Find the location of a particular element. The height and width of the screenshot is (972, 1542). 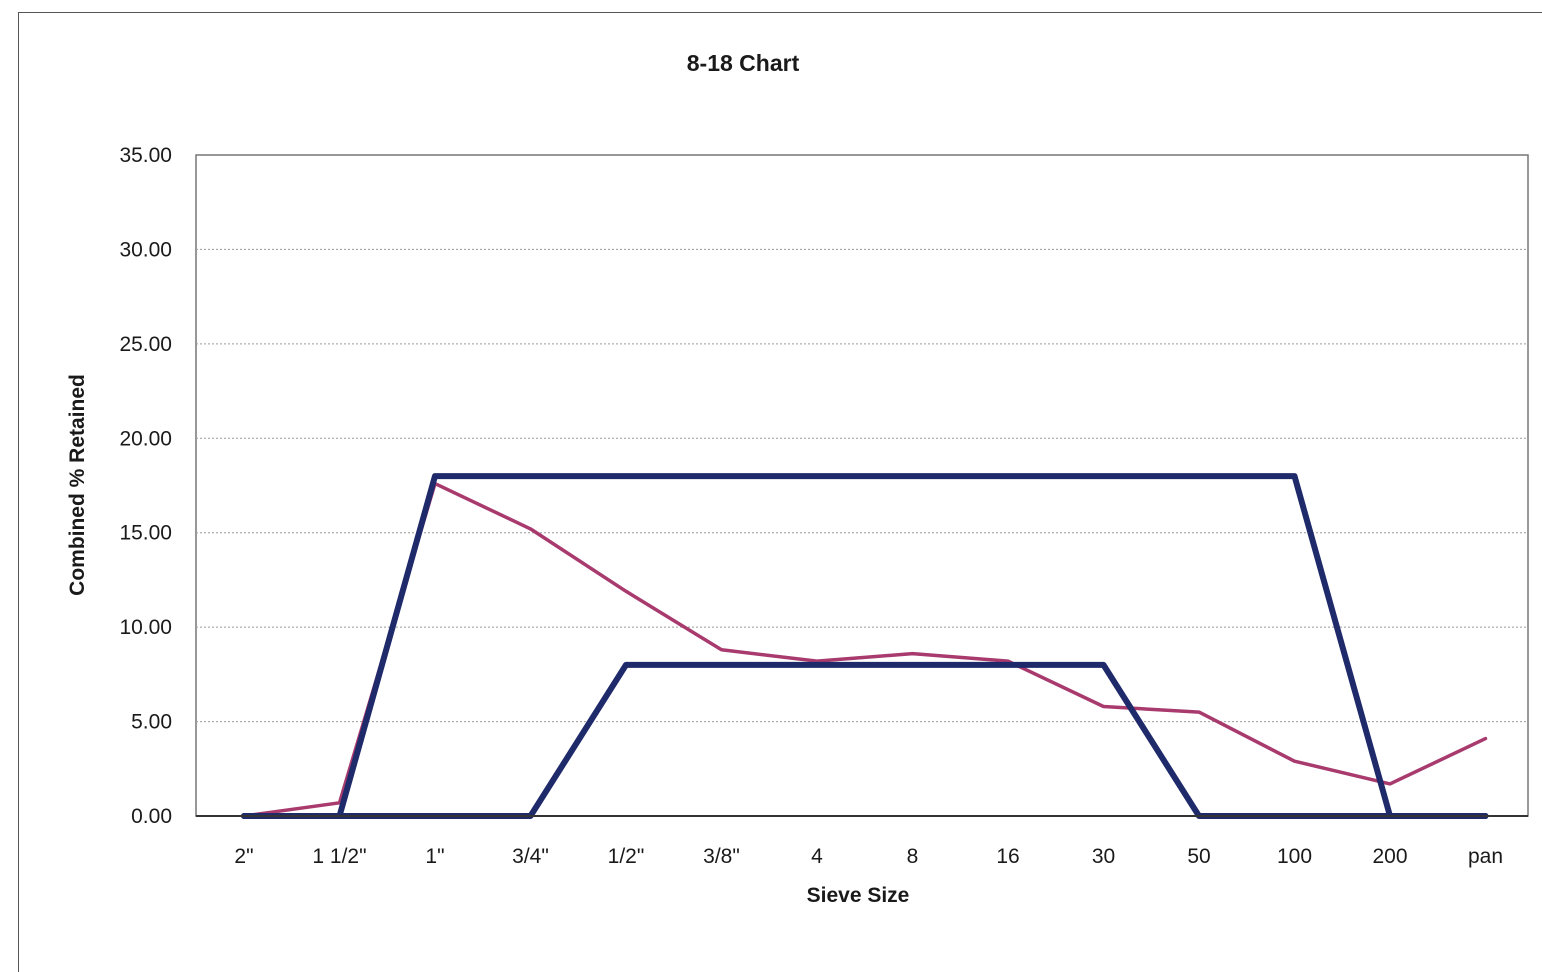

y-tick-label: 20.00 is located at coordinates (145, 438).